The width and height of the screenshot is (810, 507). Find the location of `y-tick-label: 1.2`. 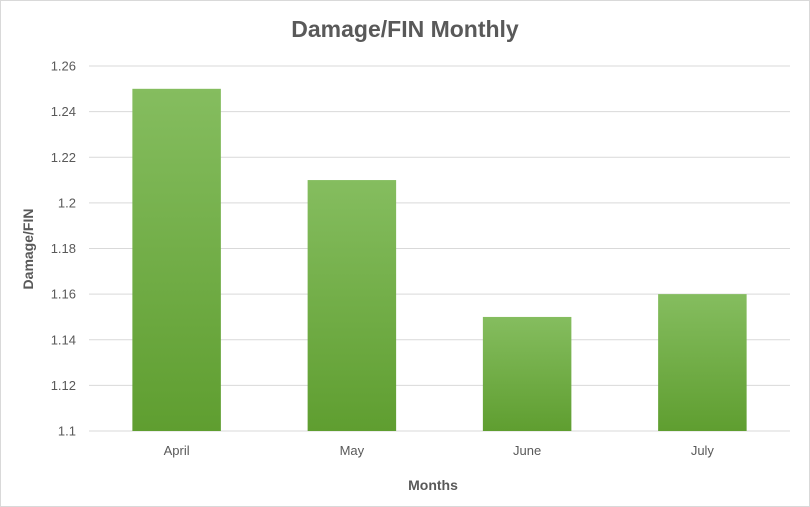

y-tick-label: 1.2 is located at coordinates (67, 202).